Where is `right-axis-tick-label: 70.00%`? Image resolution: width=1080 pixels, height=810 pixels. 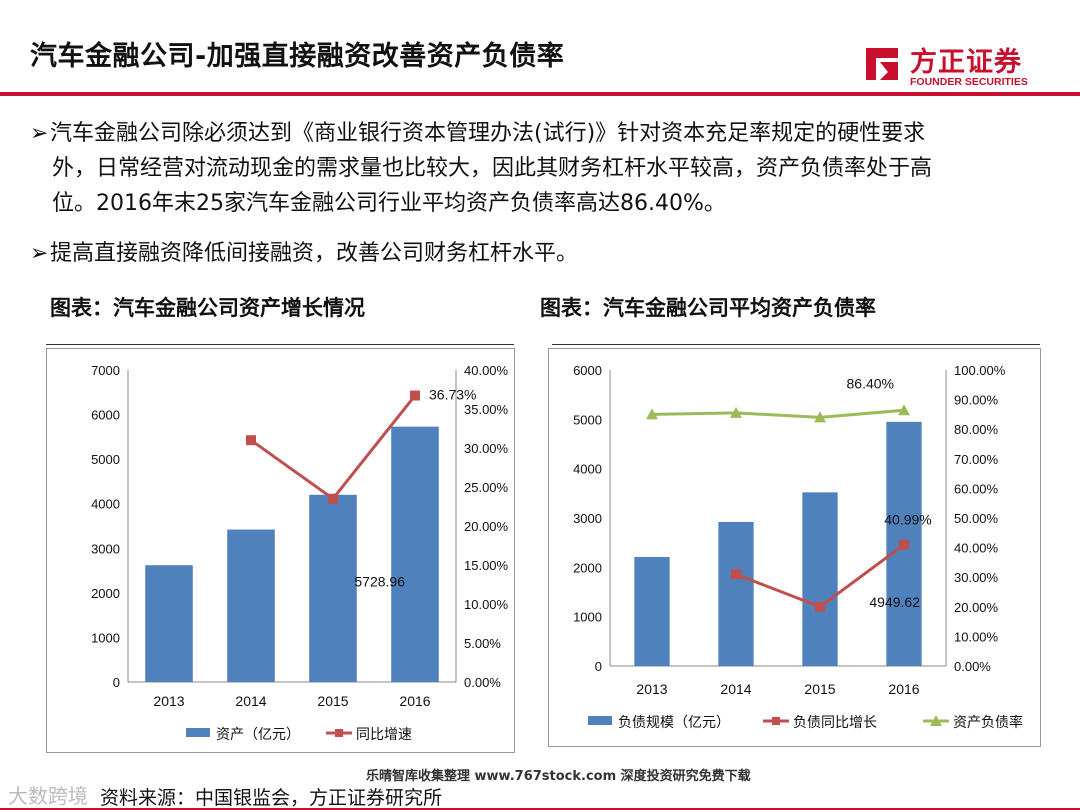
right-axis-tick-label: 70.00% is located at coordinates (976, 459).